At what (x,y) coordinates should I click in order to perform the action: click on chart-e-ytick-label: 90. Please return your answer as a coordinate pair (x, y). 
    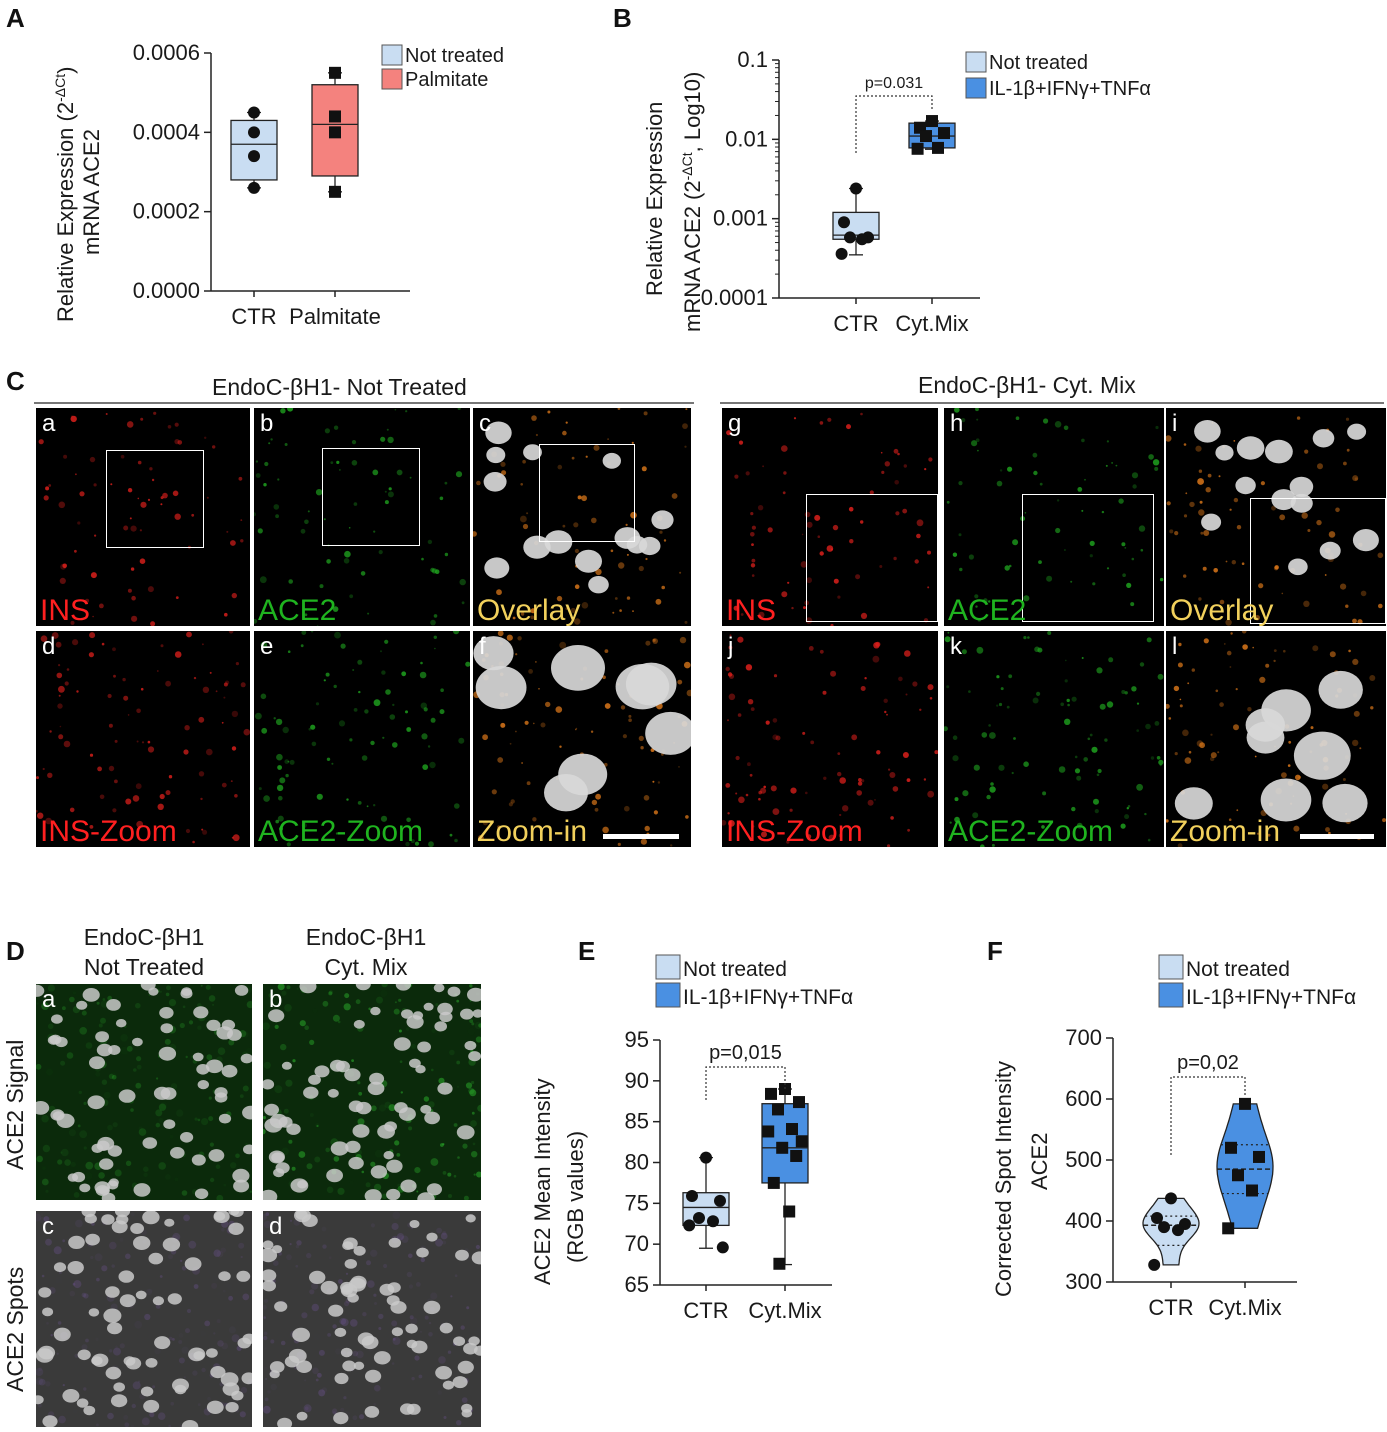
    Looking at the image, I should click on (637, 1080).